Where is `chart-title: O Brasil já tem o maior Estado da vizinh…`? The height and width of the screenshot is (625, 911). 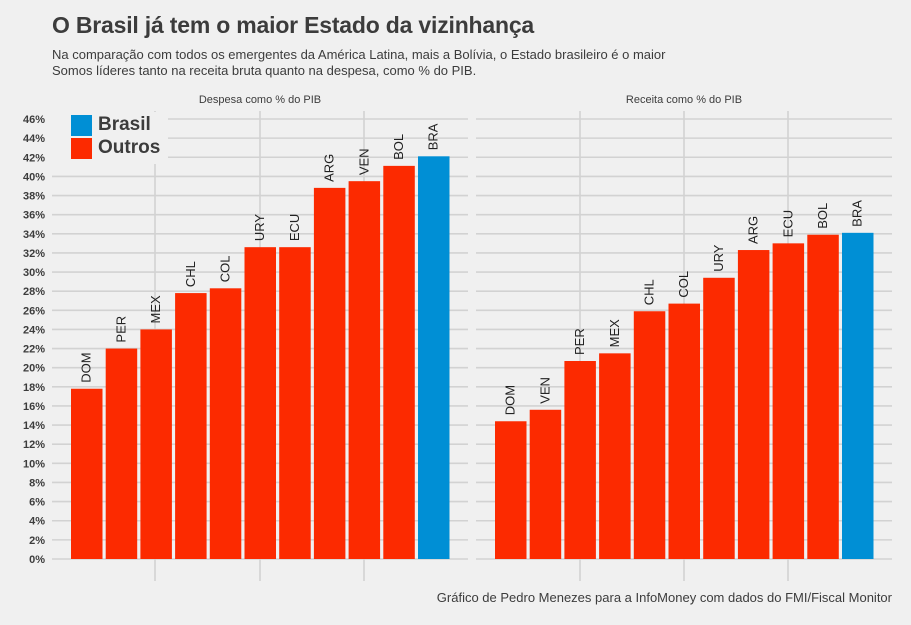 chart-title: O Brasil já tem o maior Estado da vizinh… is located at coordinates (293, 25).